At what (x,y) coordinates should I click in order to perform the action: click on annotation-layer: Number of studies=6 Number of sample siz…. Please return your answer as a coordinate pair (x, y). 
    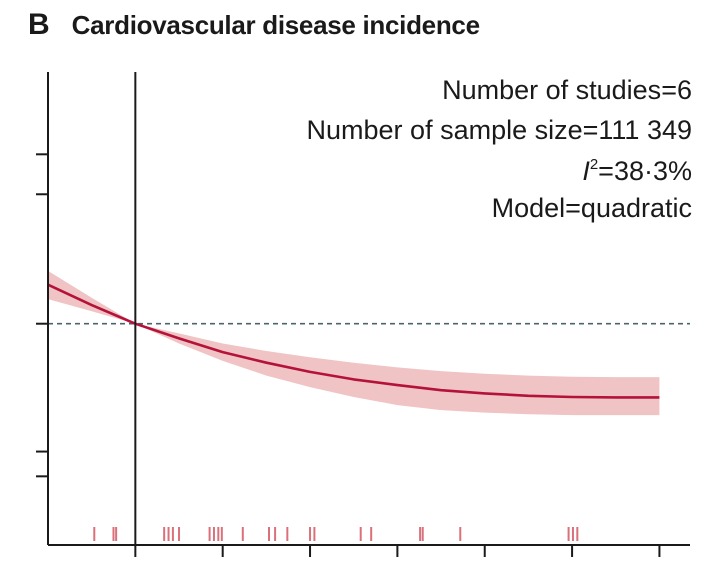
    Looking at the image, I should click on (499, 149).